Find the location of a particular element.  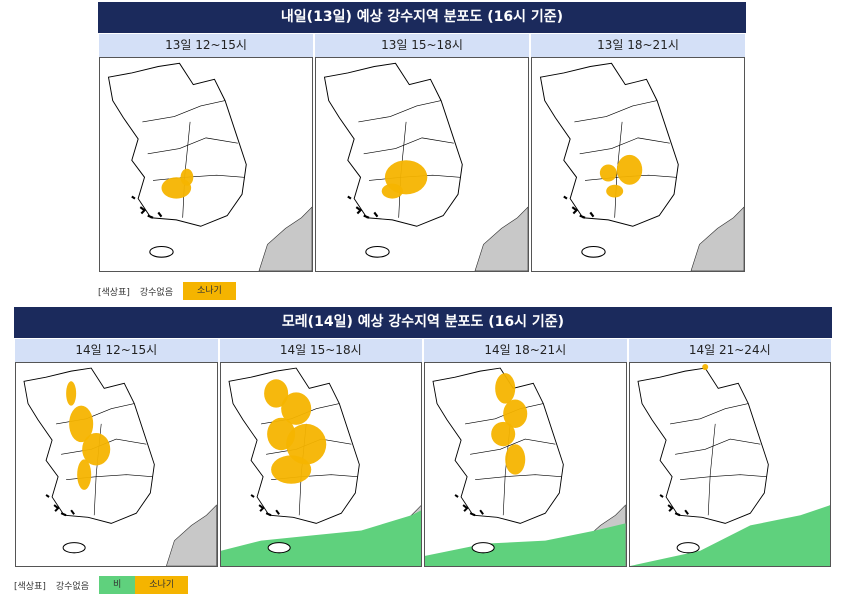

map-column: 14일 21~24시 is located at coordinates (729, 453).